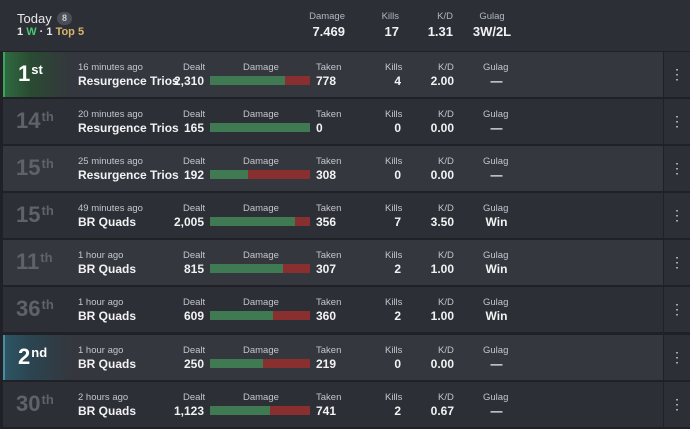 This screenshot has height=429, width=690. What do you see at coordinates (326, 364) in the screenshot?
I see `taken-value: 219` at bounding box center [326, 364].